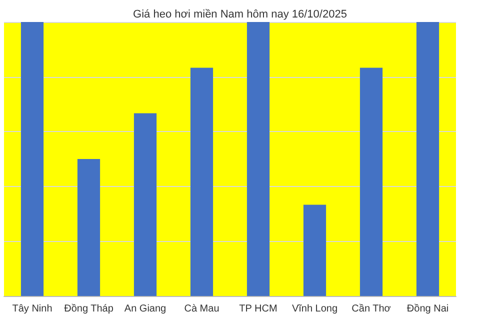  What do you see at coordinates (258, 309) in the screenshot?
I see `x-tick-label: TP HCM` at bounding box center [258, 309].